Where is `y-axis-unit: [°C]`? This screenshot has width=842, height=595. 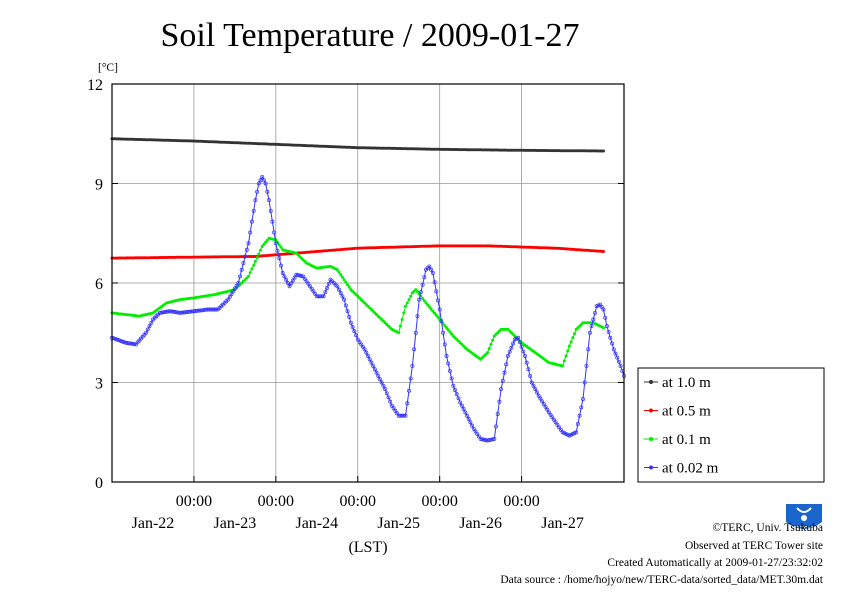 y-axis-unit: [°C] is located at coordinates (108, 68).